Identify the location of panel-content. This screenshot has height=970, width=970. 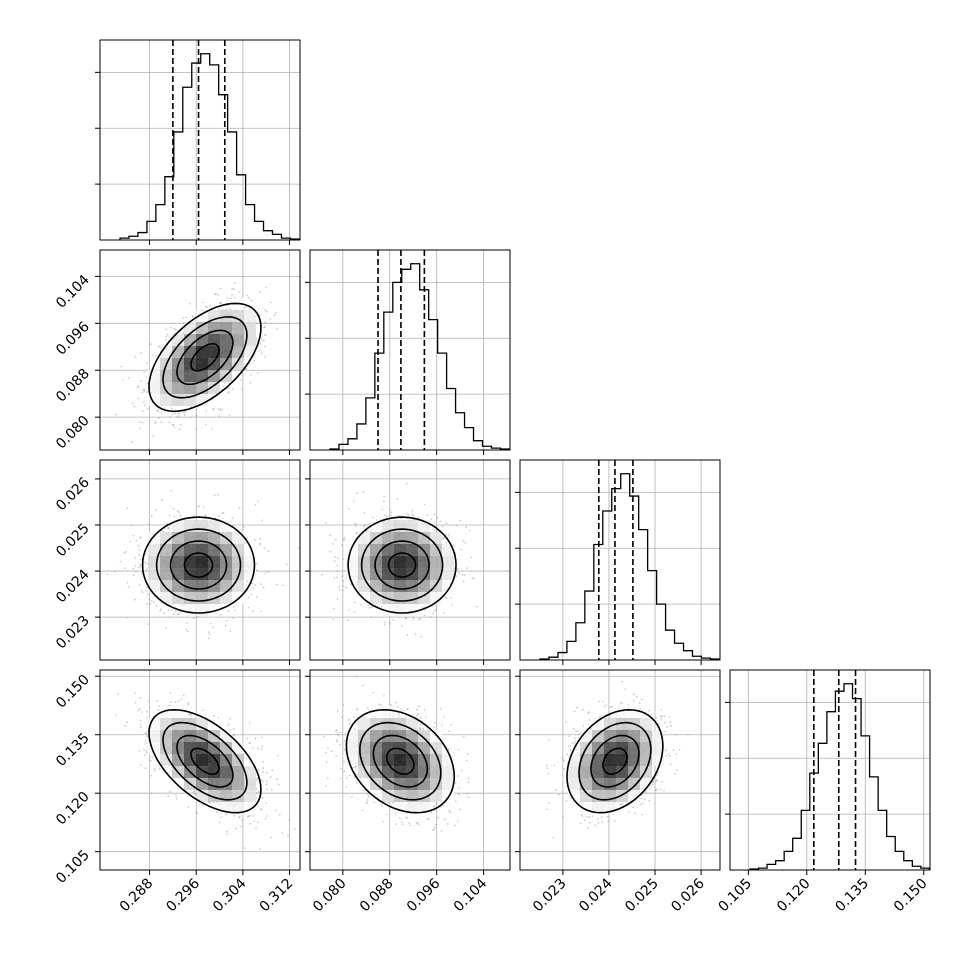
(200, 770).